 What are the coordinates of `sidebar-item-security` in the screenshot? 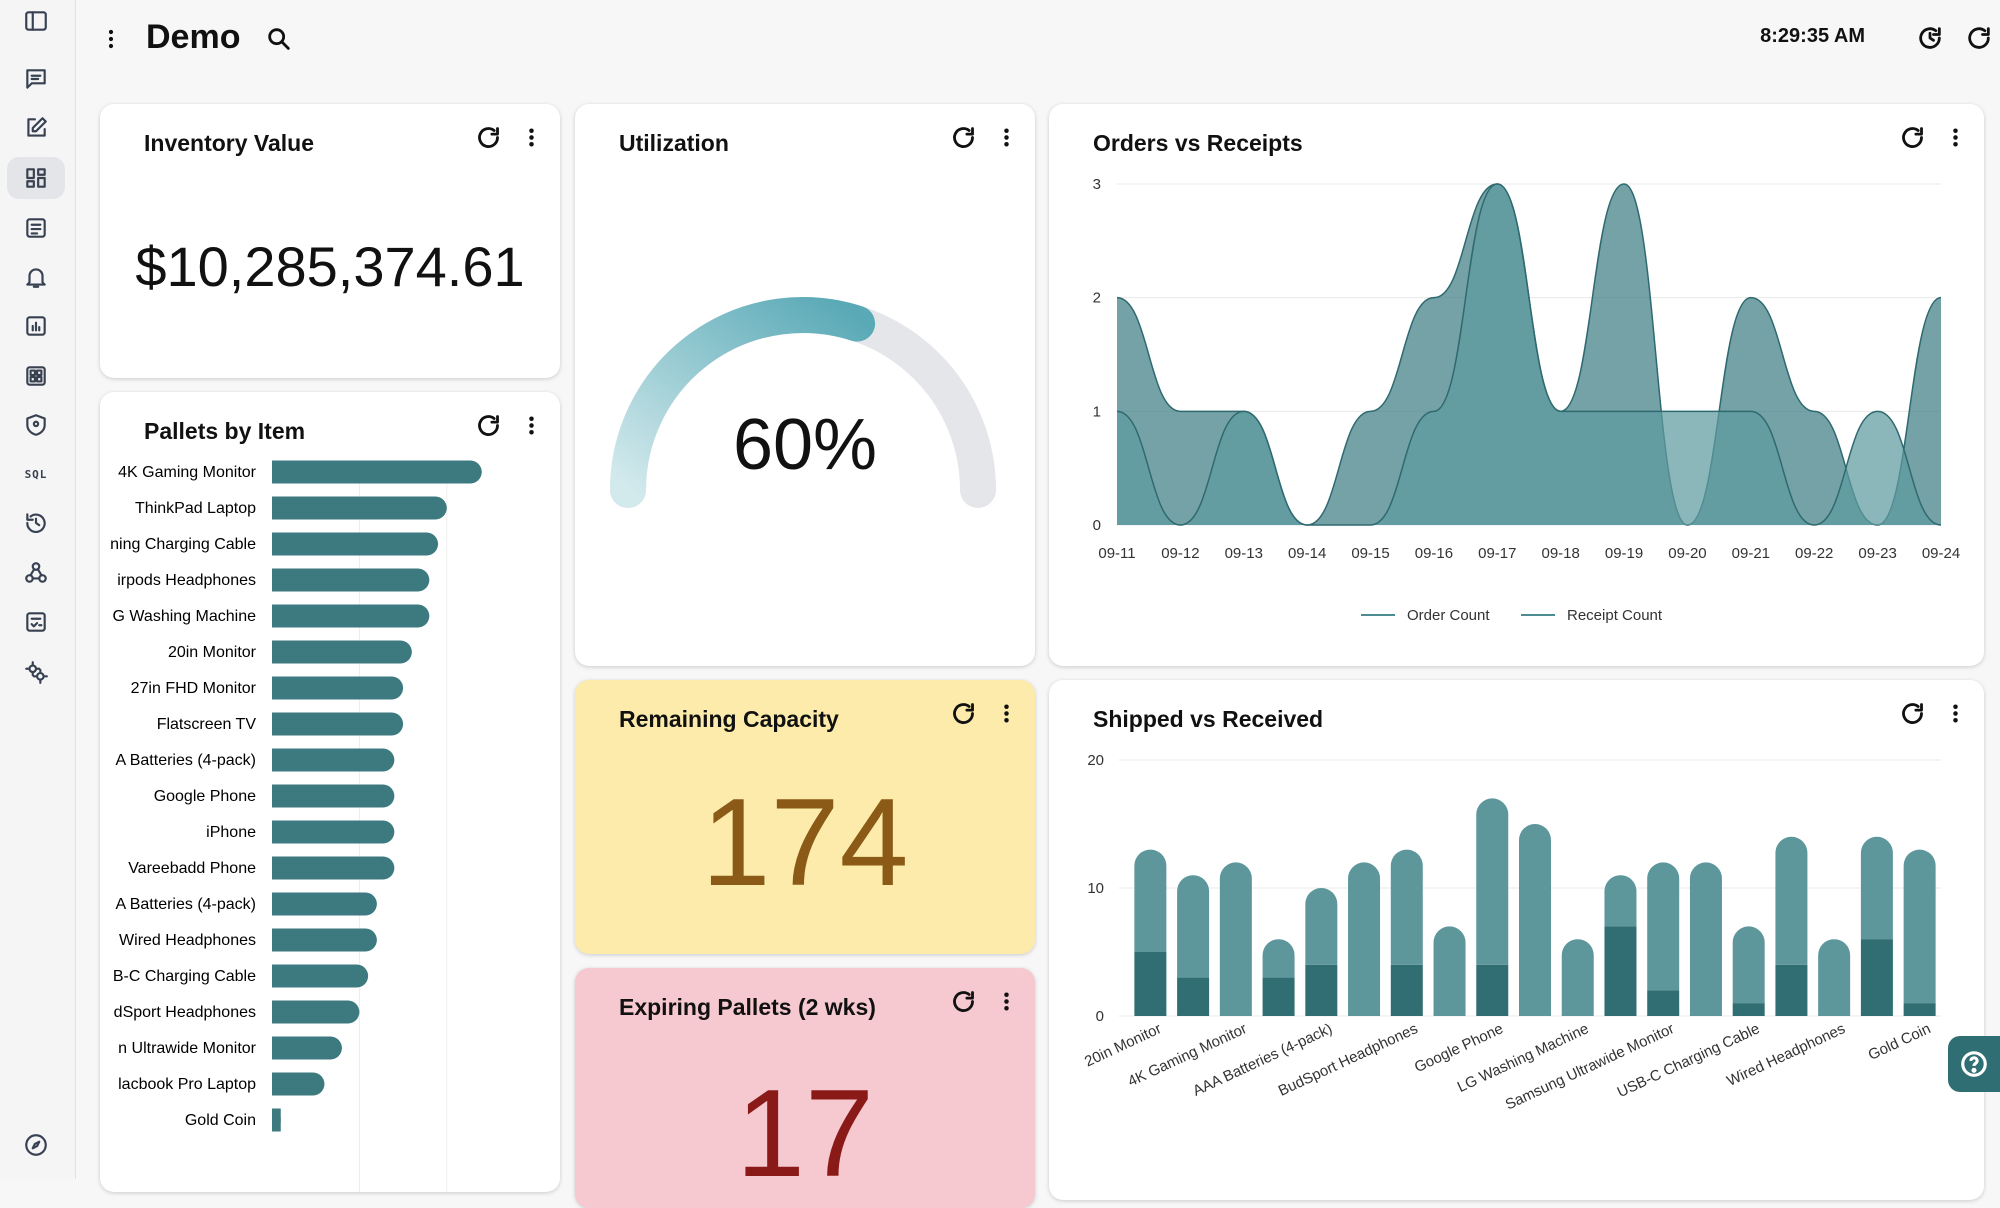 It's located at (36, 425).